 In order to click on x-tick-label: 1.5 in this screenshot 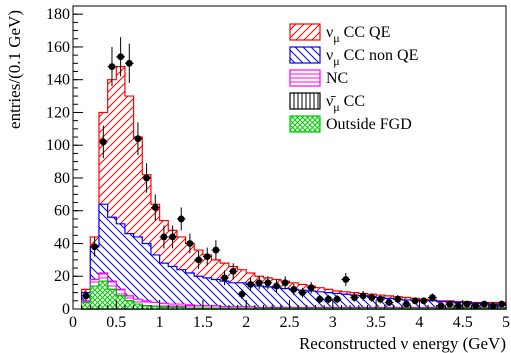, I will do `click(203, 322)`.